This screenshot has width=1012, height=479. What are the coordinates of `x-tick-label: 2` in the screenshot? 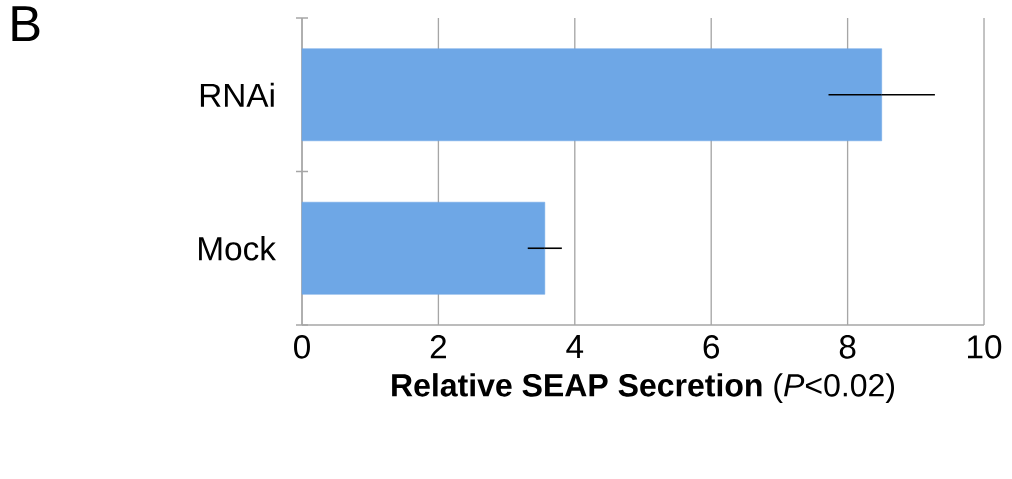 It's located at (438, 347).